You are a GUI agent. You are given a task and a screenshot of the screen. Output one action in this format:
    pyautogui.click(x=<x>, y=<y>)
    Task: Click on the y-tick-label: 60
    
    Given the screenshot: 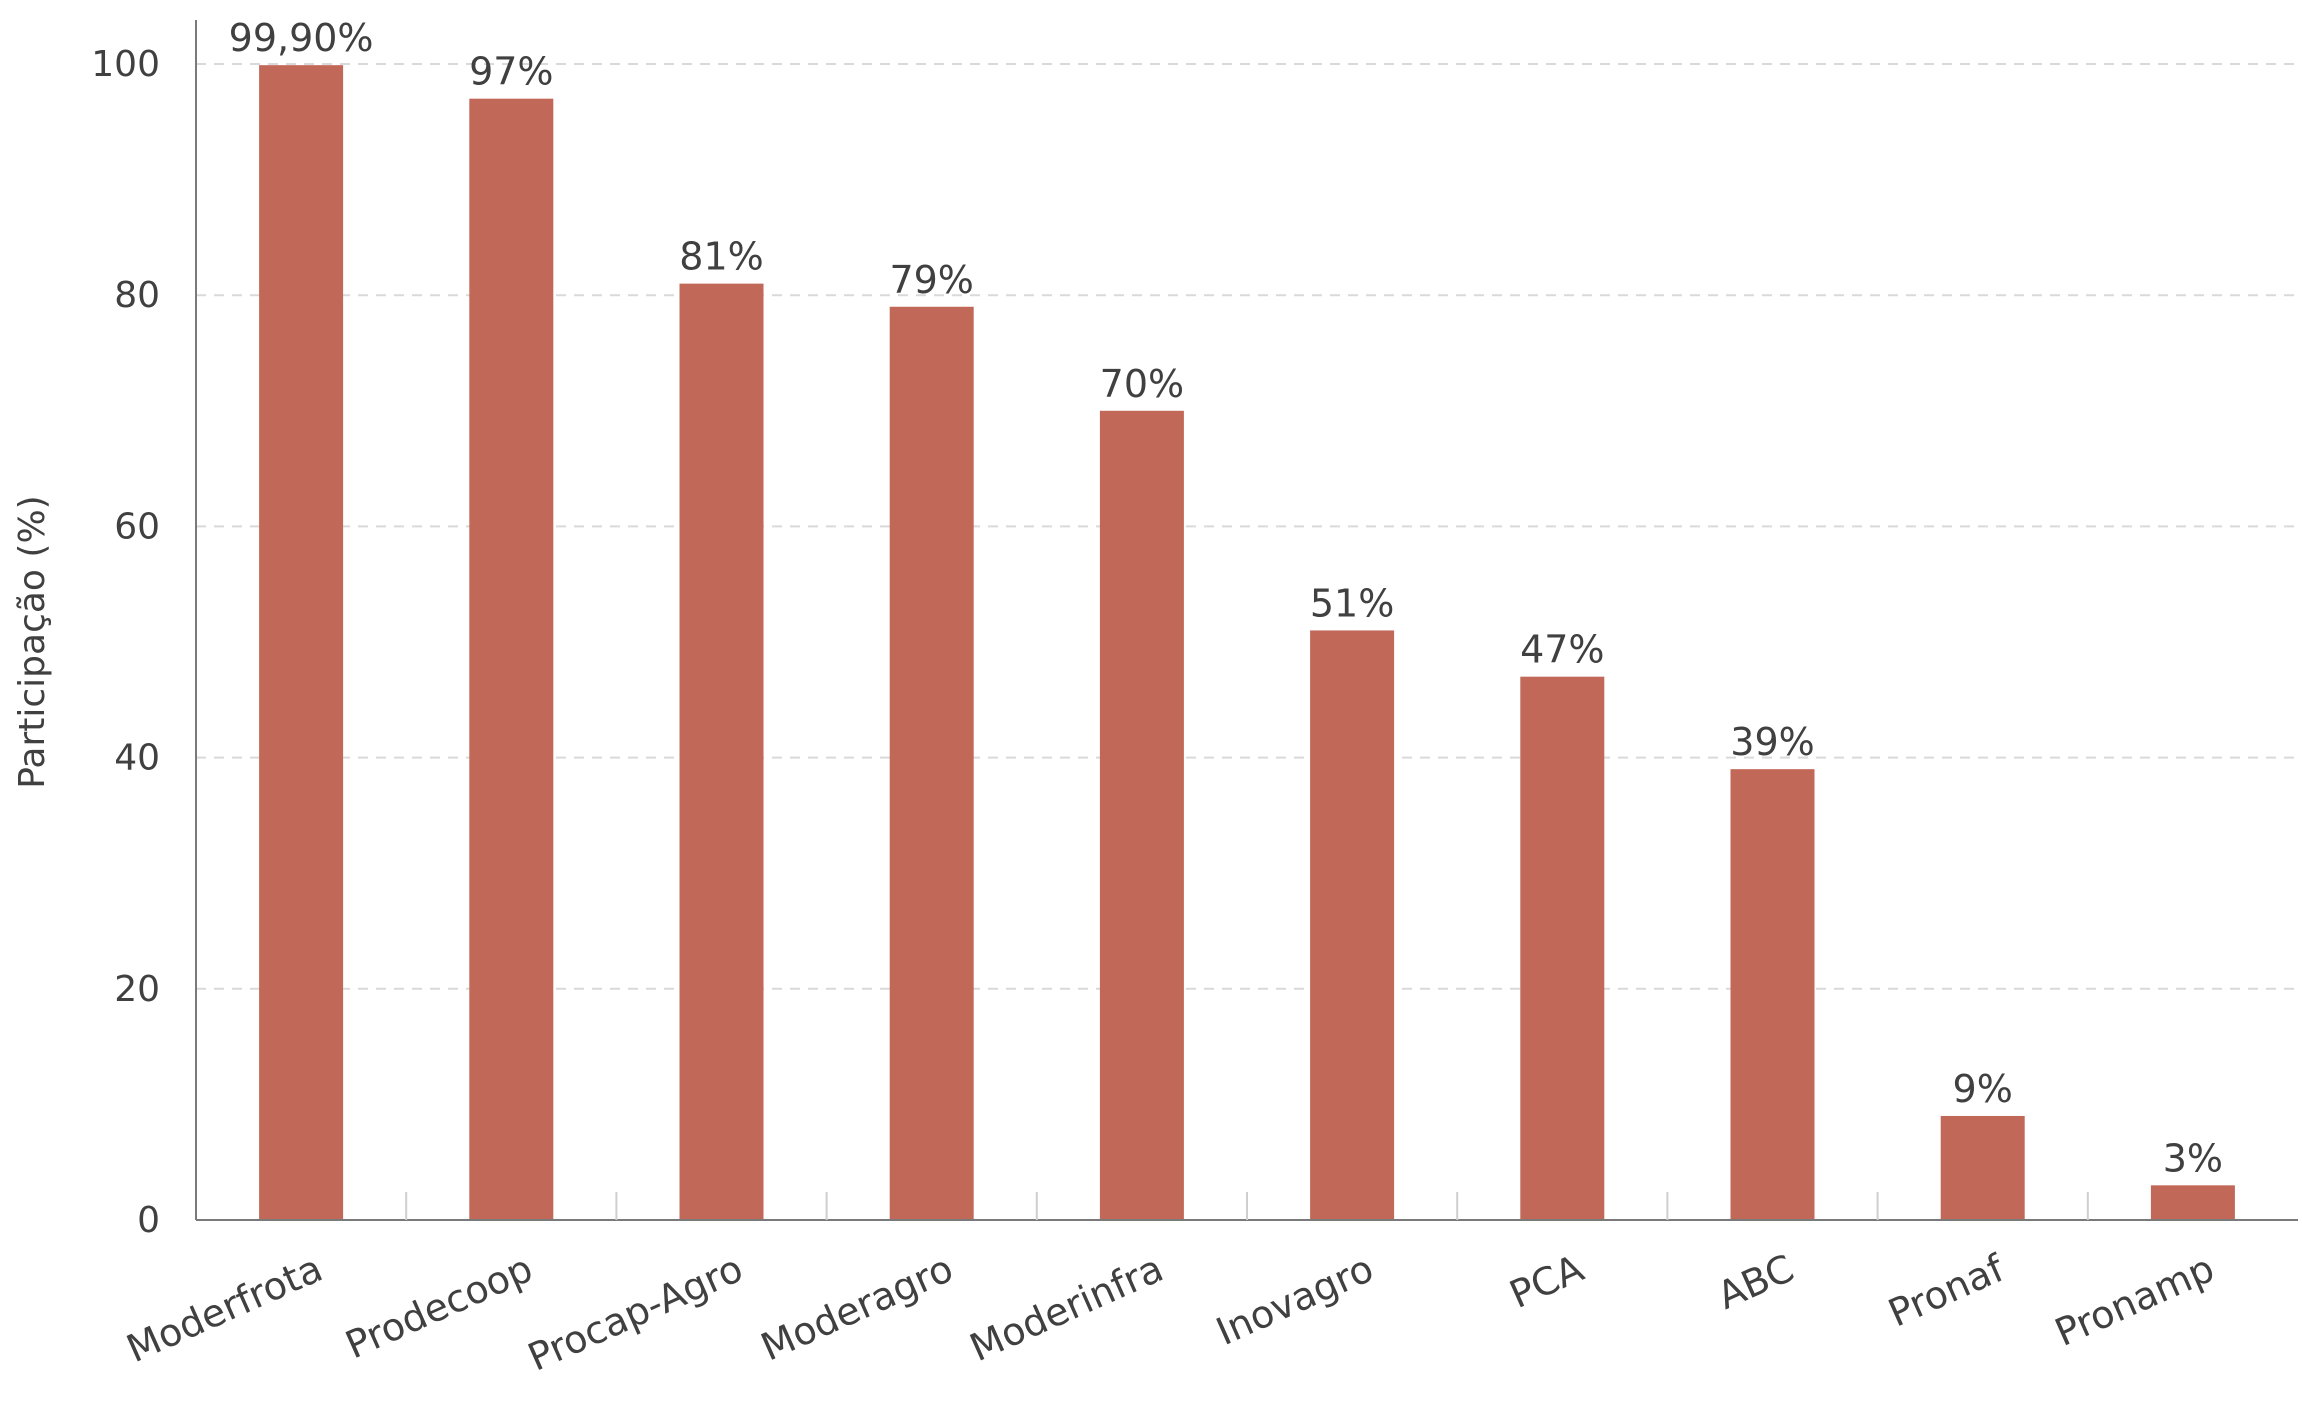 What is the action you would take?
    pyautogui.click(x=137, y=526)
    